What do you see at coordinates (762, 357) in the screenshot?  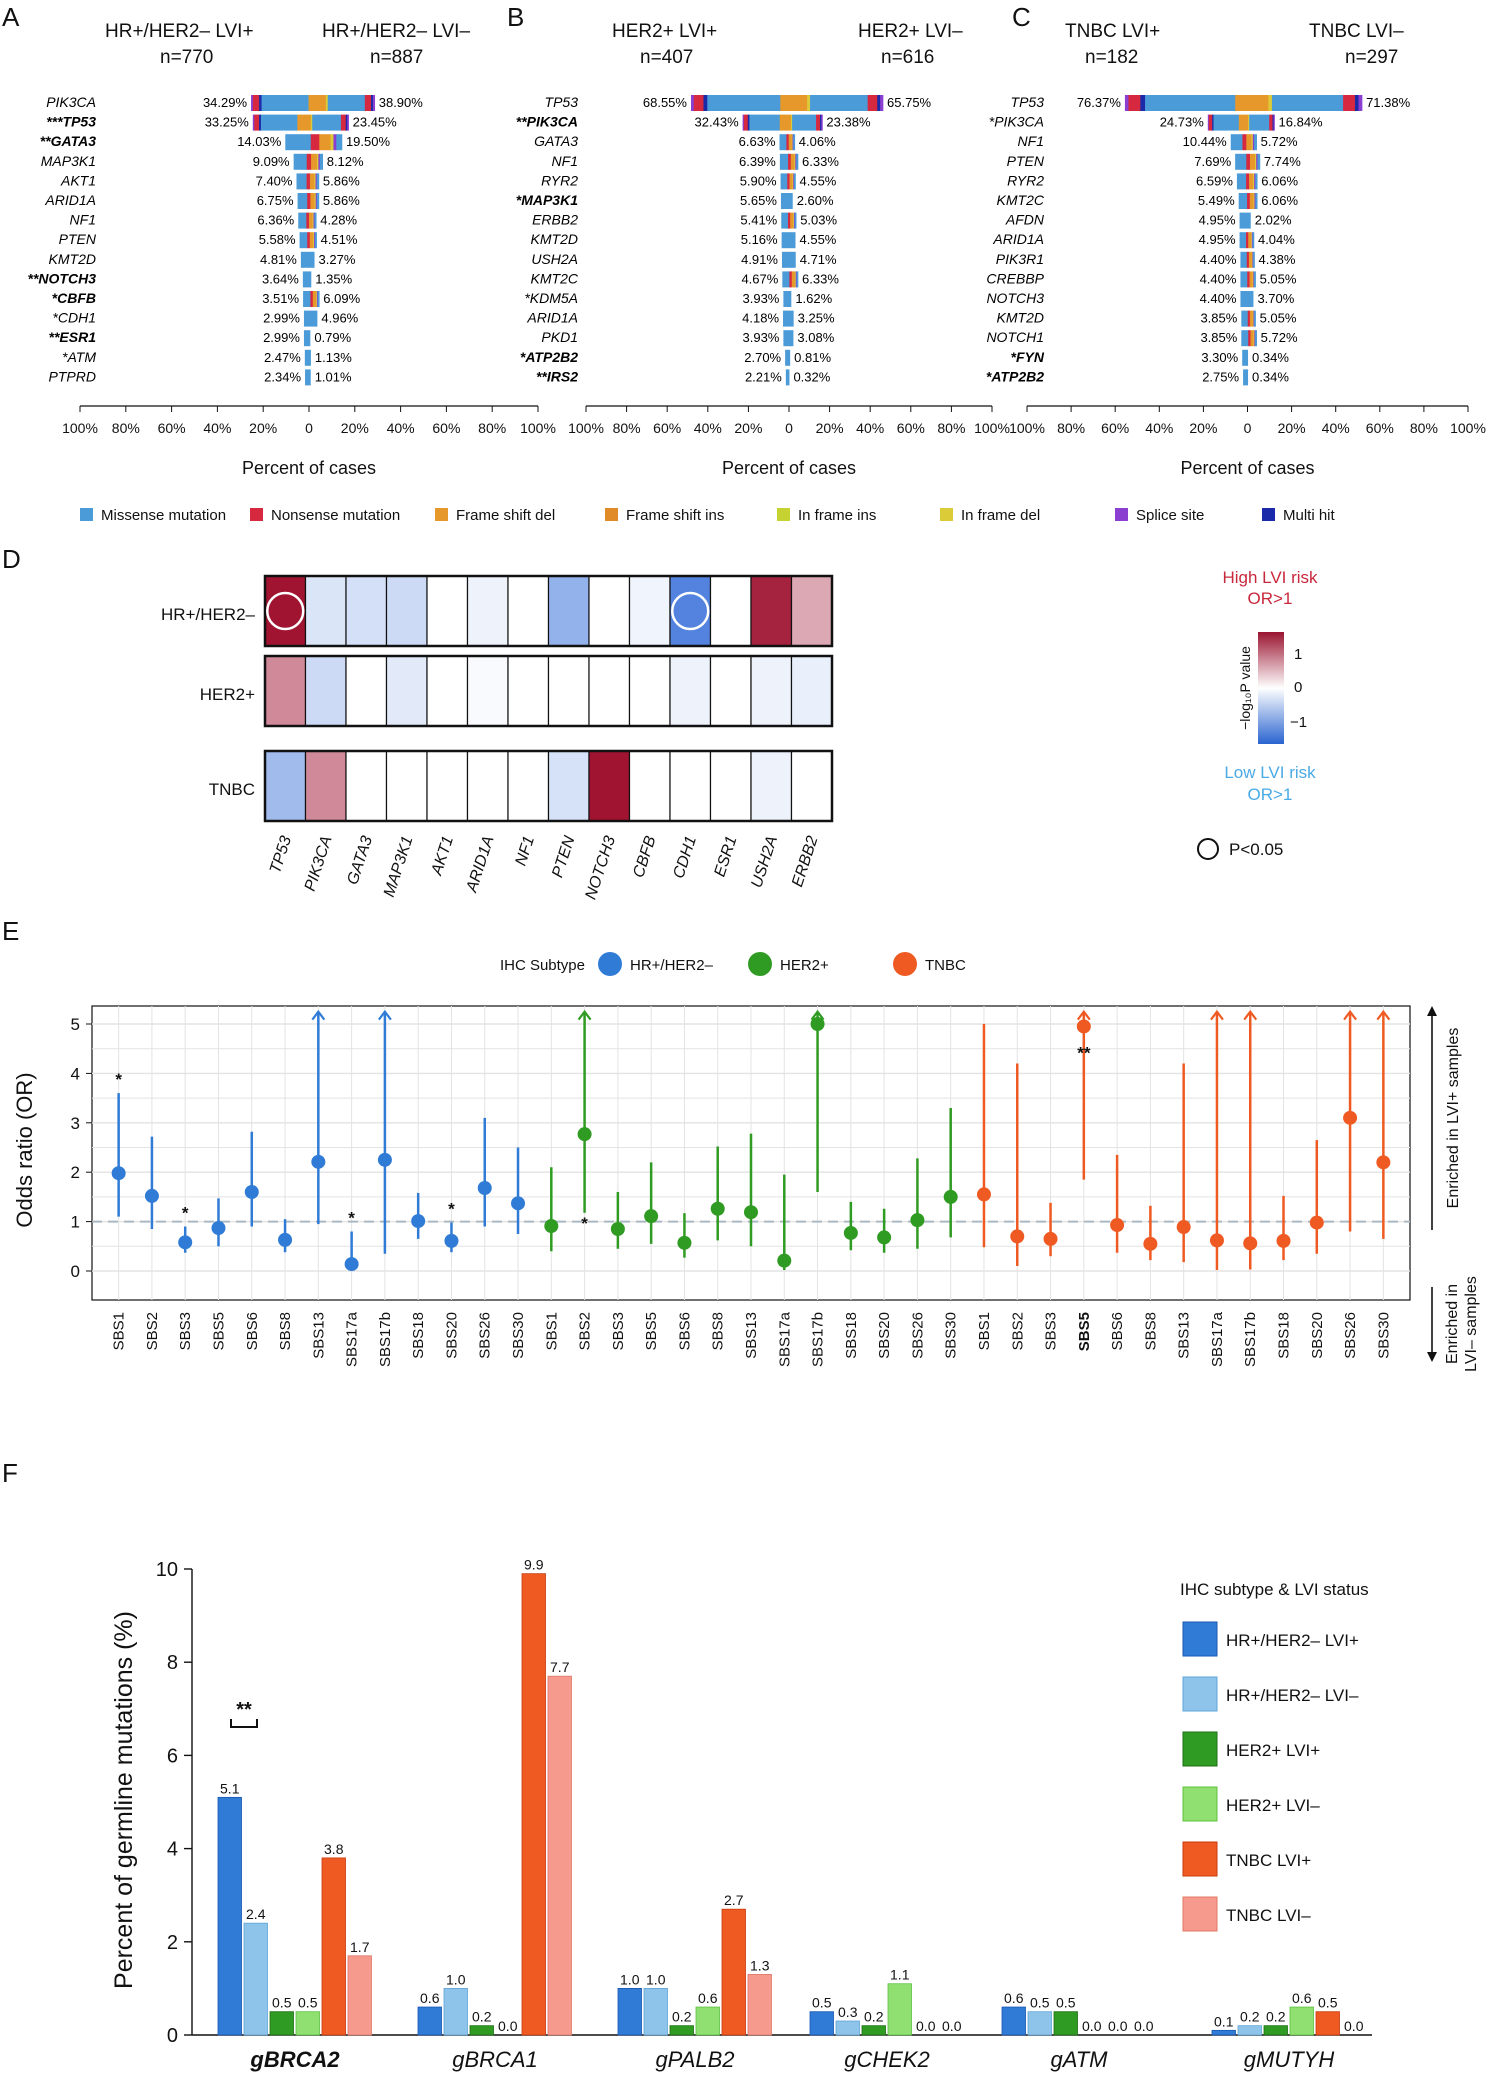 I see `left-pct: 2.70%` at bounding box center [762, 357].